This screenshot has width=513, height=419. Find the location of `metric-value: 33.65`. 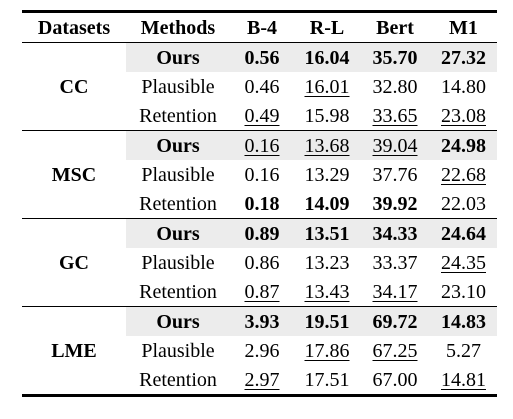

metric-value: 33.65 is located at coordinates (395, 115).